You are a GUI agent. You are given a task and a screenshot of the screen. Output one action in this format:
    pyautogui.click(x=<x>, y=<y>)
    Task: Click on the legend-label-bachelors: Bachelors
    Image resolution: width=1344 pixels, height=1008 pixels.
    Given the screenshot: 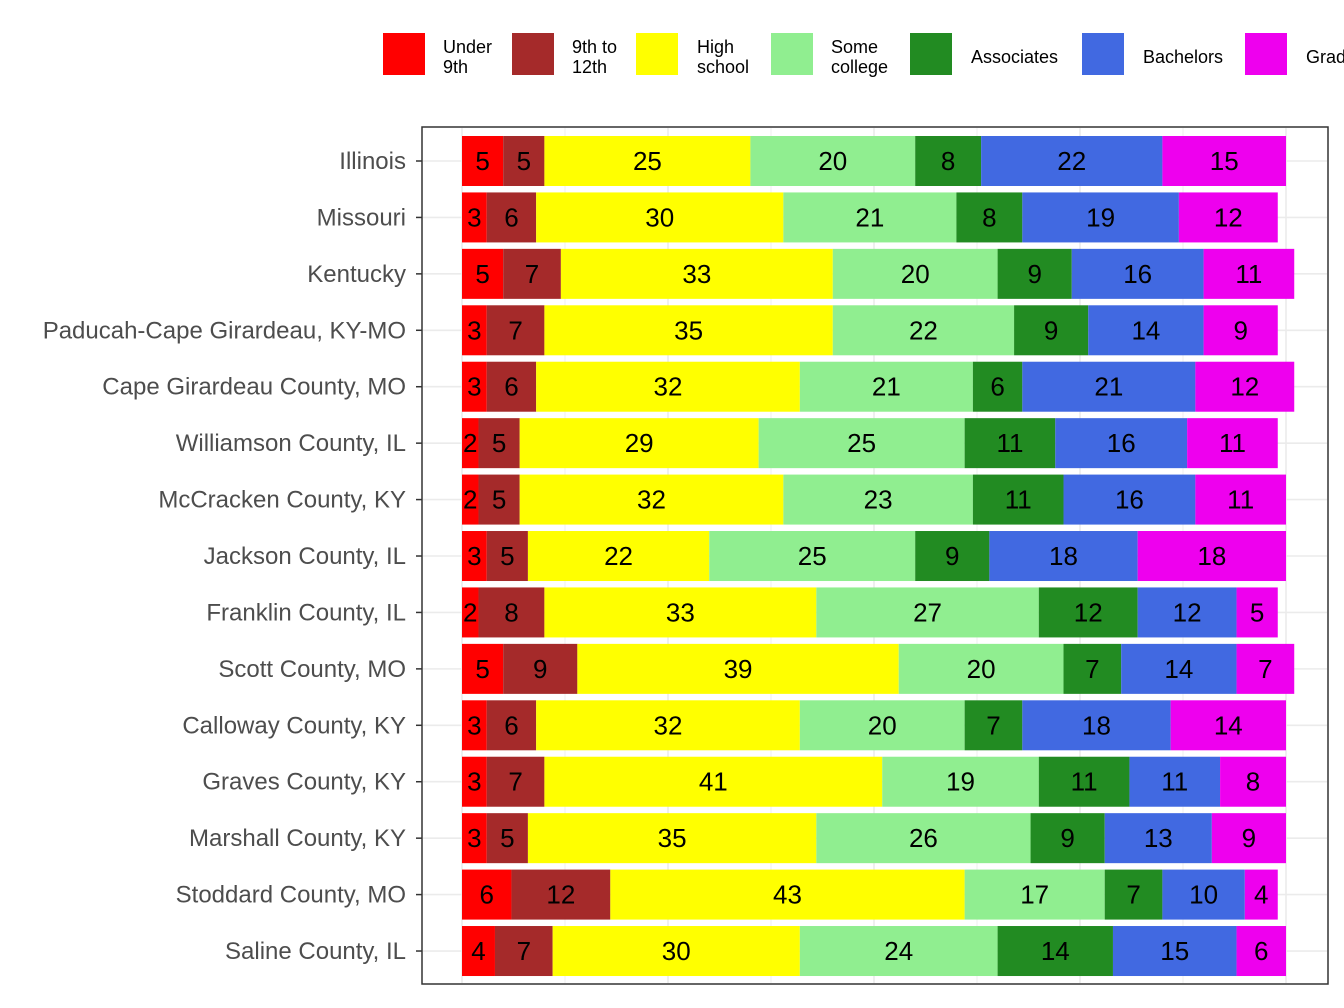 What is the action you would take?
    pyautogui.click(x=1183, y=57)
    